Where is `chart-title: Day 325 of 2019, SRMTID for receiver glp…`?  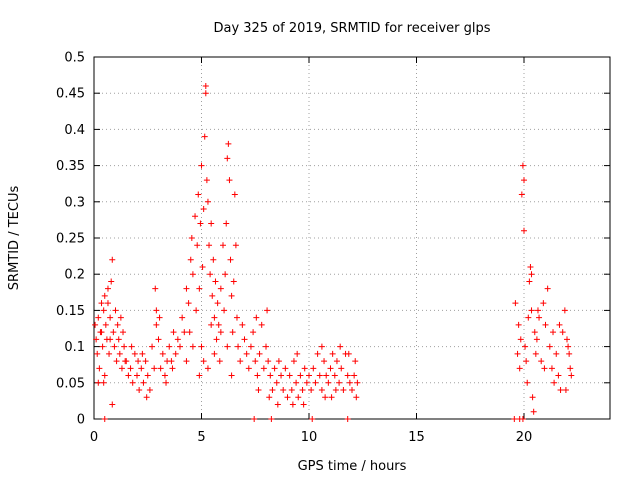 chart-title: Day 325 of 2019, SRMTID for receiver glp… is located at coordinates (351, 28).